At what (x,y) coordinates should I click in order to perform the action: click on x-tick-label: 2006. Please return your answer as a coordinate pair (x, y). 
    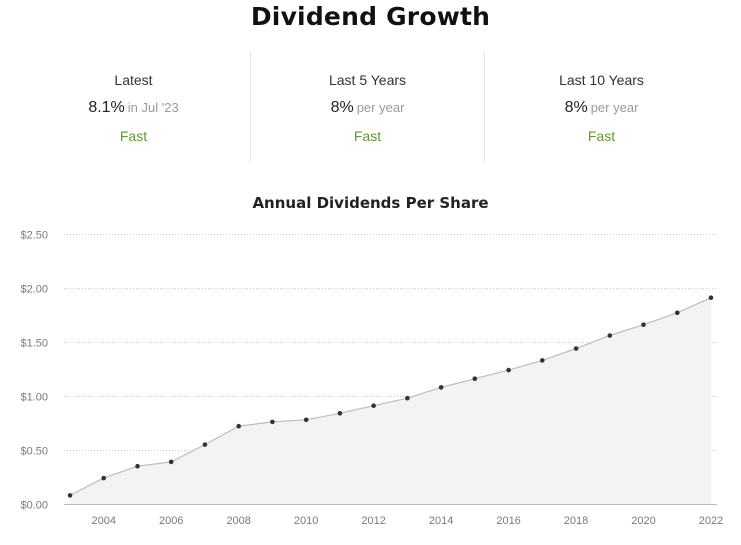
    Looking at the image, I should click on (171, 521).